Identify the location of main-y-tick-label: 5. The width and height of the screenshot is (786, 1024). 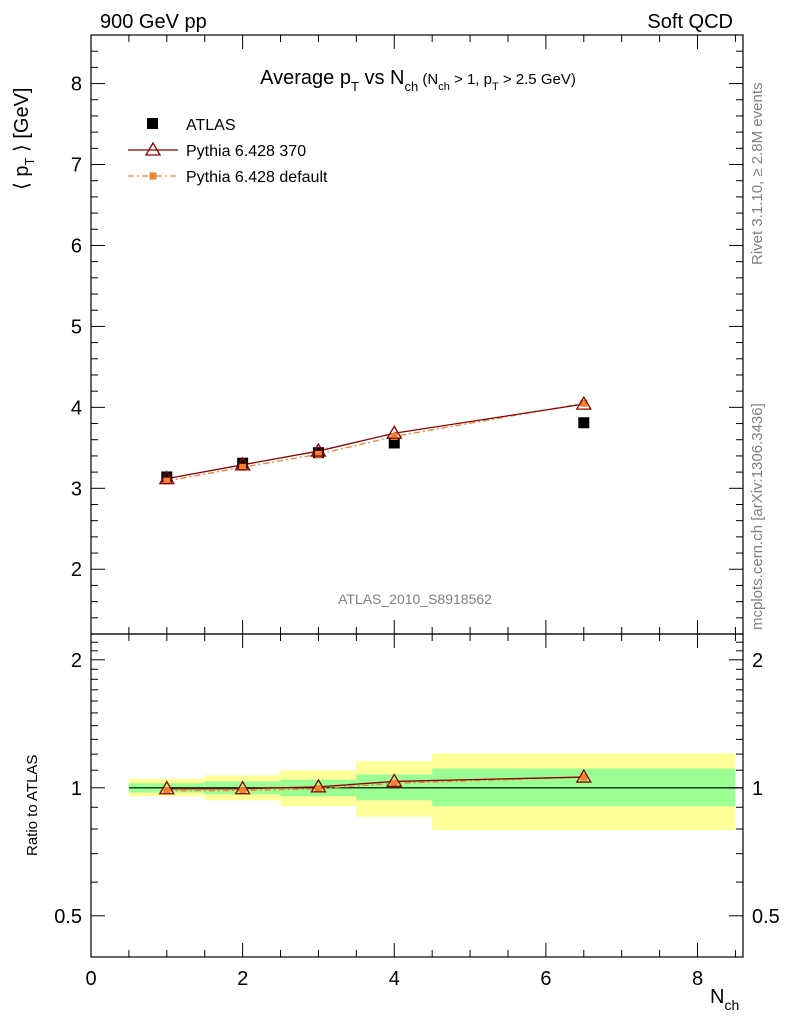
(76, 327).